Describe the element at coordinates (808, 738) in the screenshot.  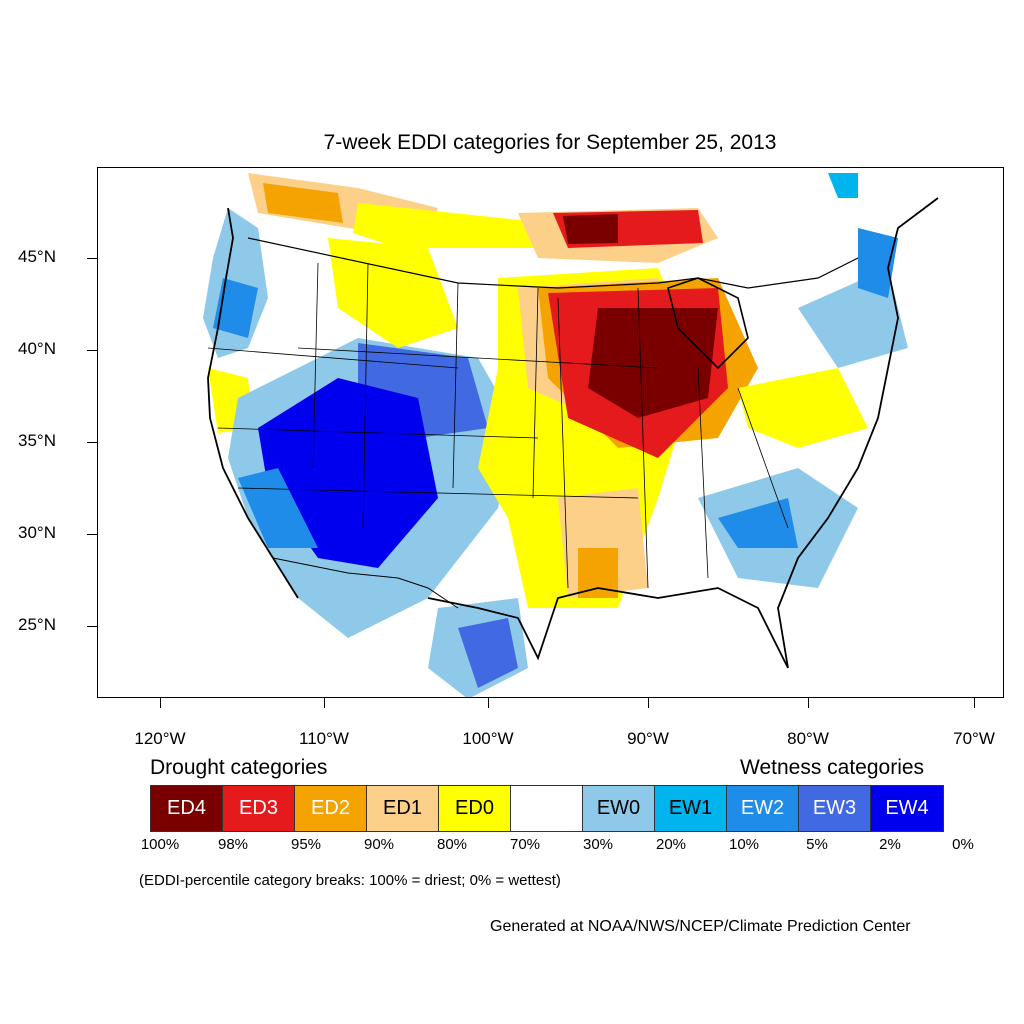
I see `lon-label-80: 80°W` at that location.